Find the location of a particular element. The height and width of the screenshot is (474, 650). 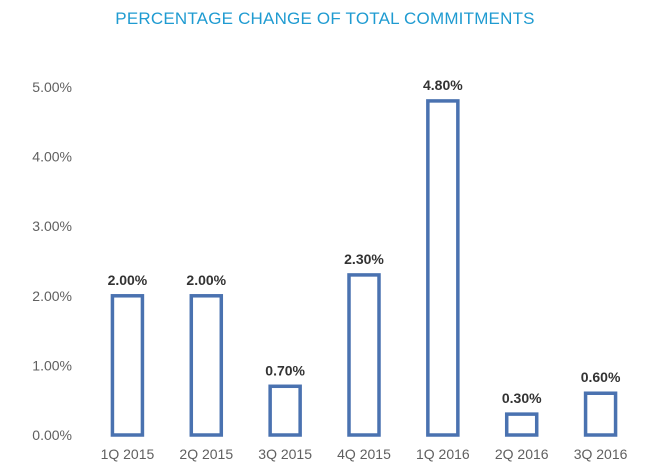

data-label: 2.30% is located at coordinates (364, 259).